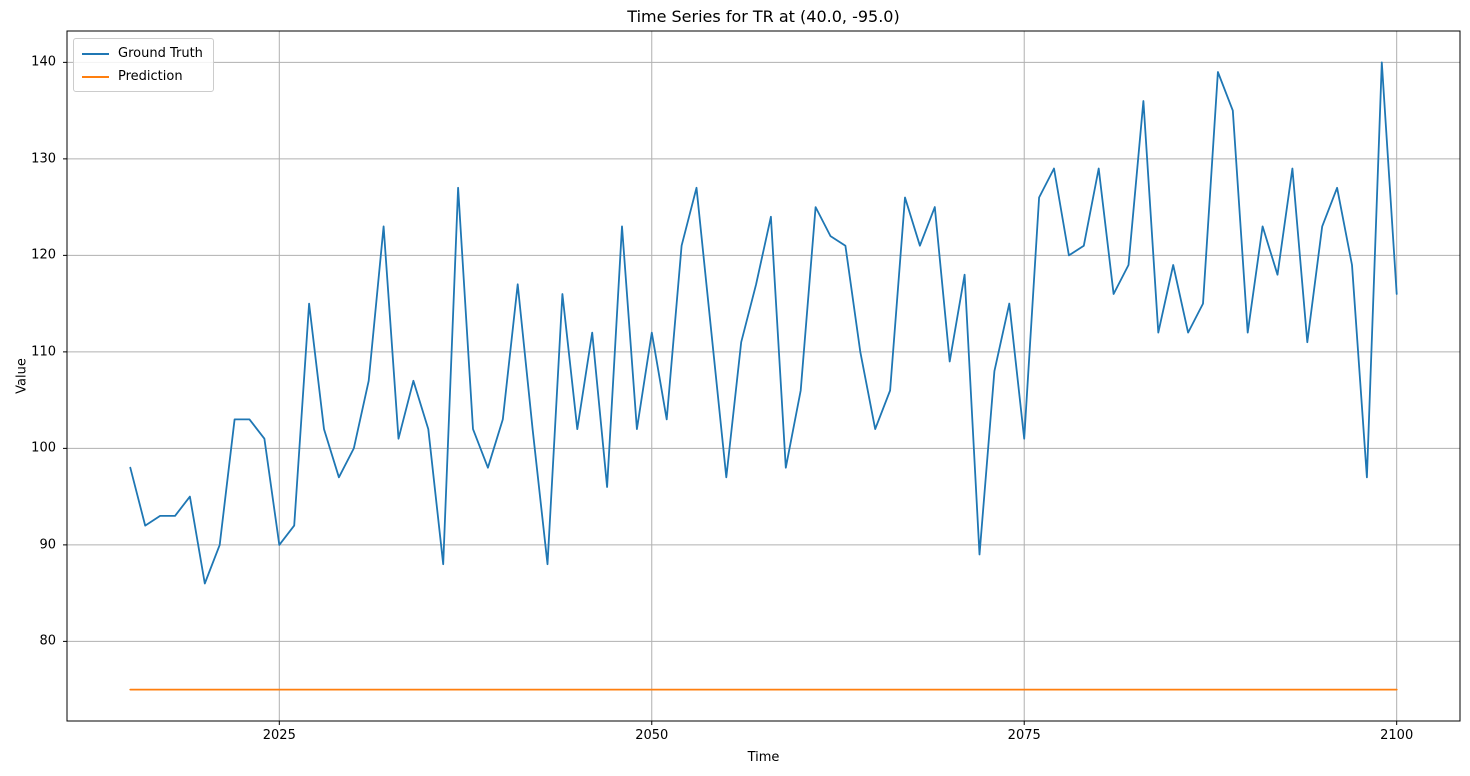  What do you see at coordinates (43, 352) in the screenshot?
I see `y-tick-label: 110` at bounding box center [43, 352].